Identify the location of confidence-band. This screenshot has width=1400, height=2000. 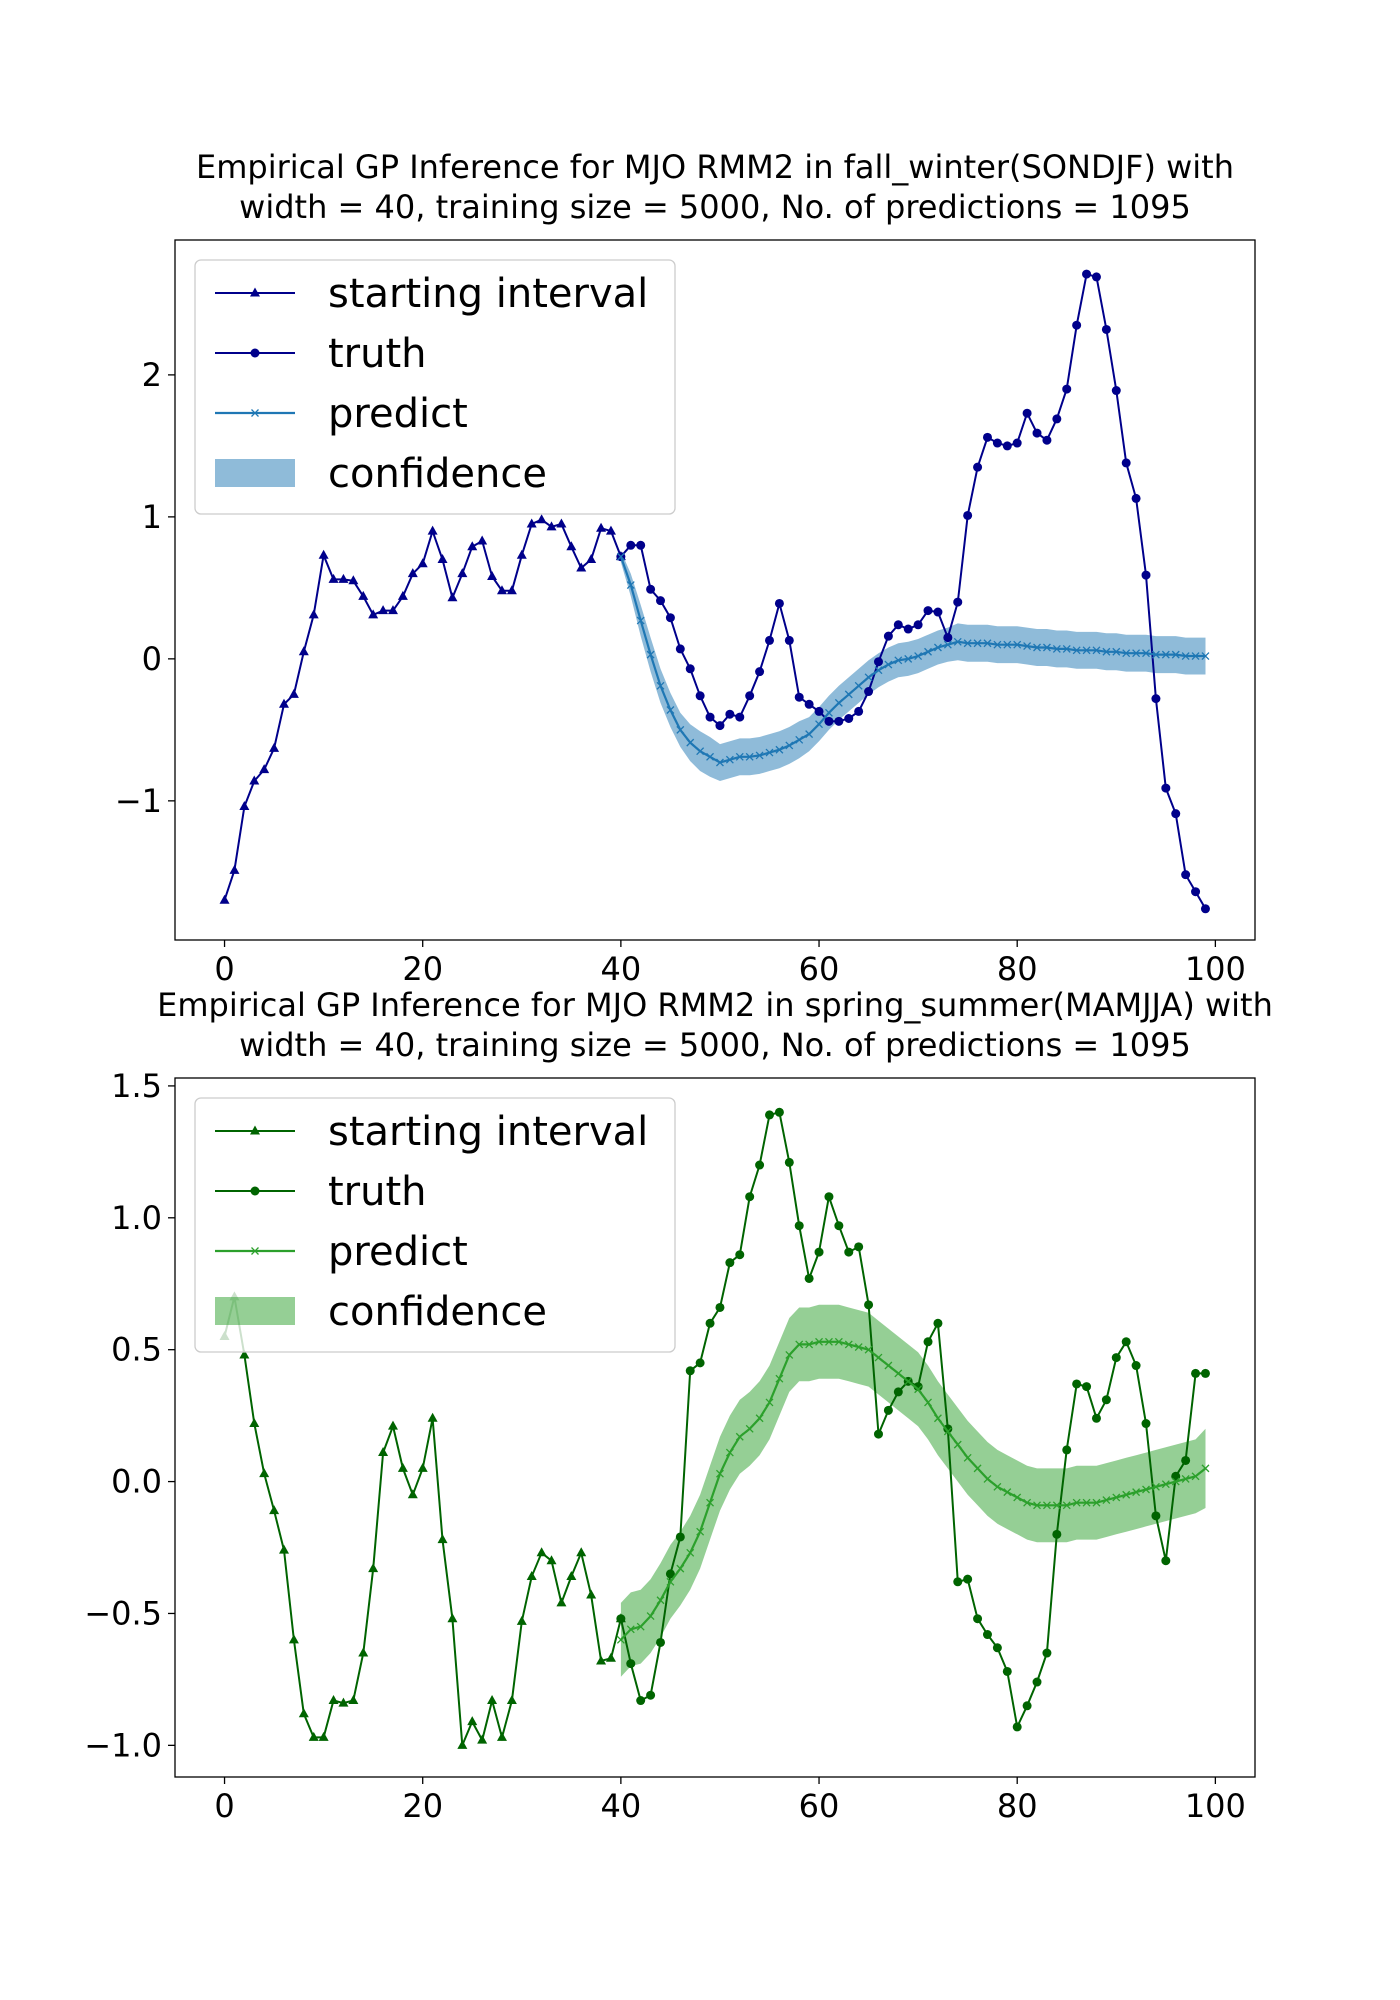
(913, 666).